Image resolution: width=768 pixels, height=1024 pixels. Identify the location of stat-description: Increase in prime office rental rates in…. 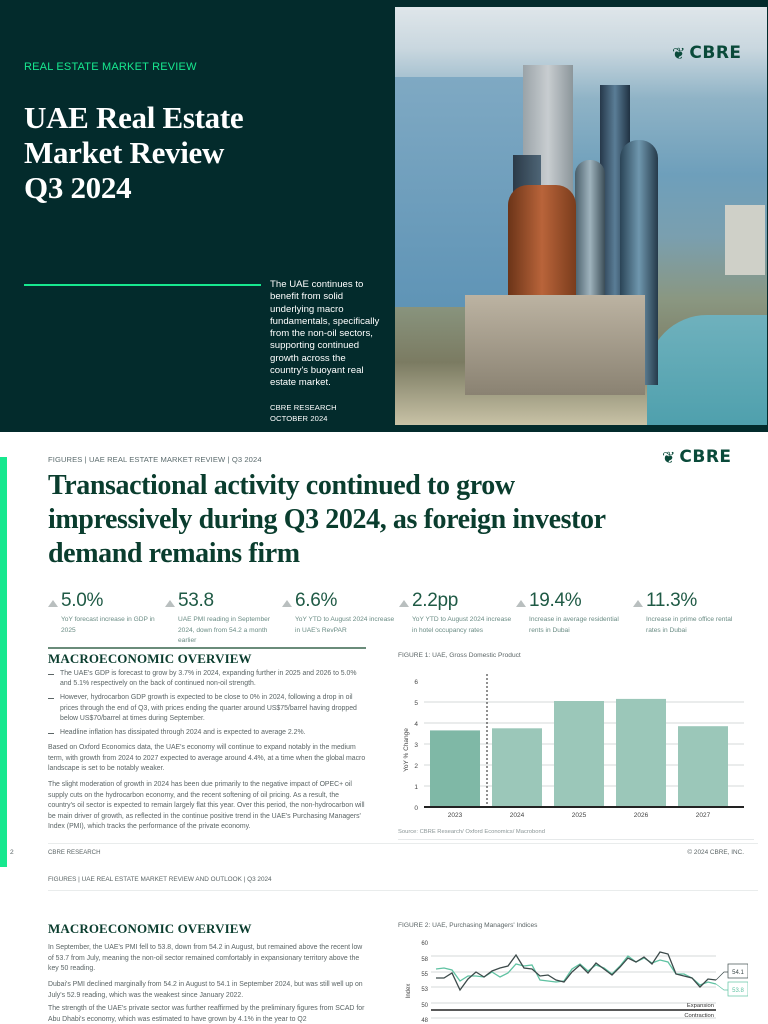
(689, 625).